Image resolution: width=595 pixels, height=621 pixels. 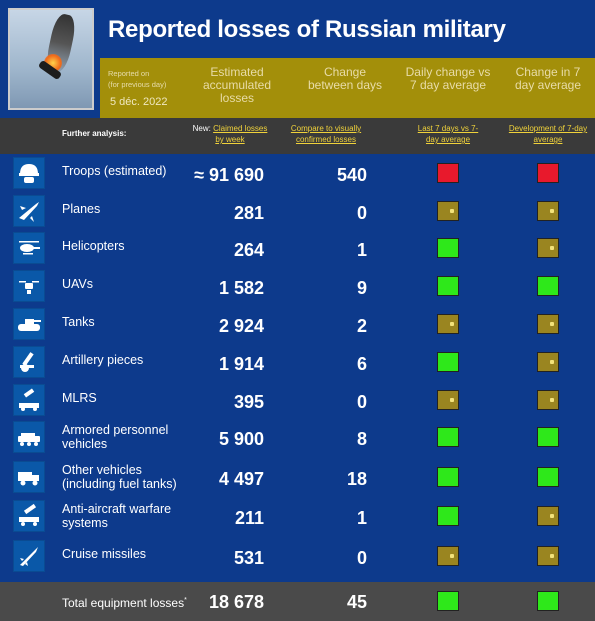 What do you see at coordinates (448, 601) in the screenshot?
I see `total-daily-indicator` at bounding box center [448, 601].